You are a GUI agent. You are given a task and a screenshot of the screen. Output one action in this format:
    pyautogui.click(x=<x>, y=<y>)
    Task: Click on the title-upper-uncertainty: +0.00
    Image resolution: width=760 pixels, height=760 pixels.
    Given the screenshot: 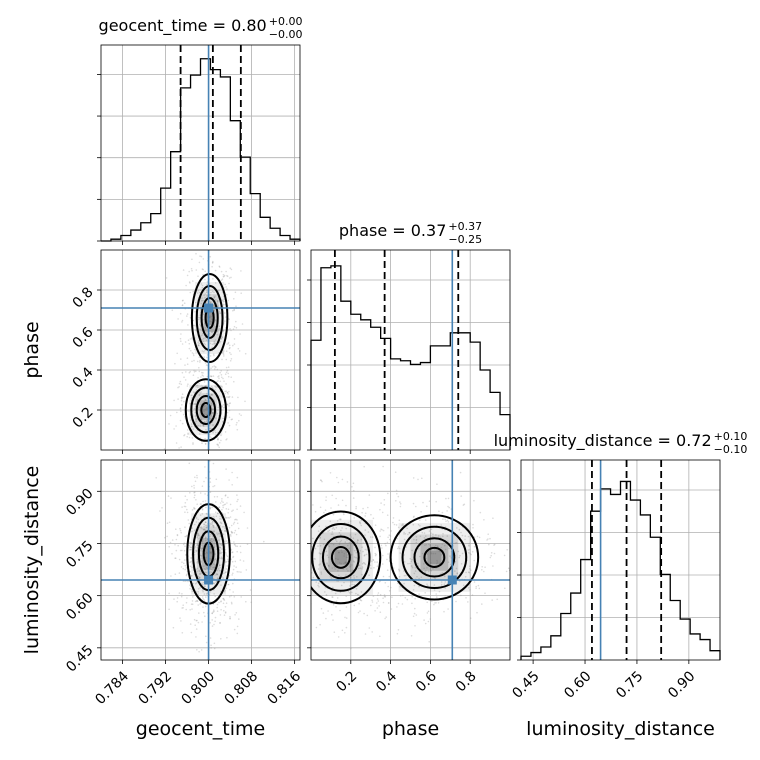 What is the action you would take?
    pyautogui.click(x=286, y=21)
    